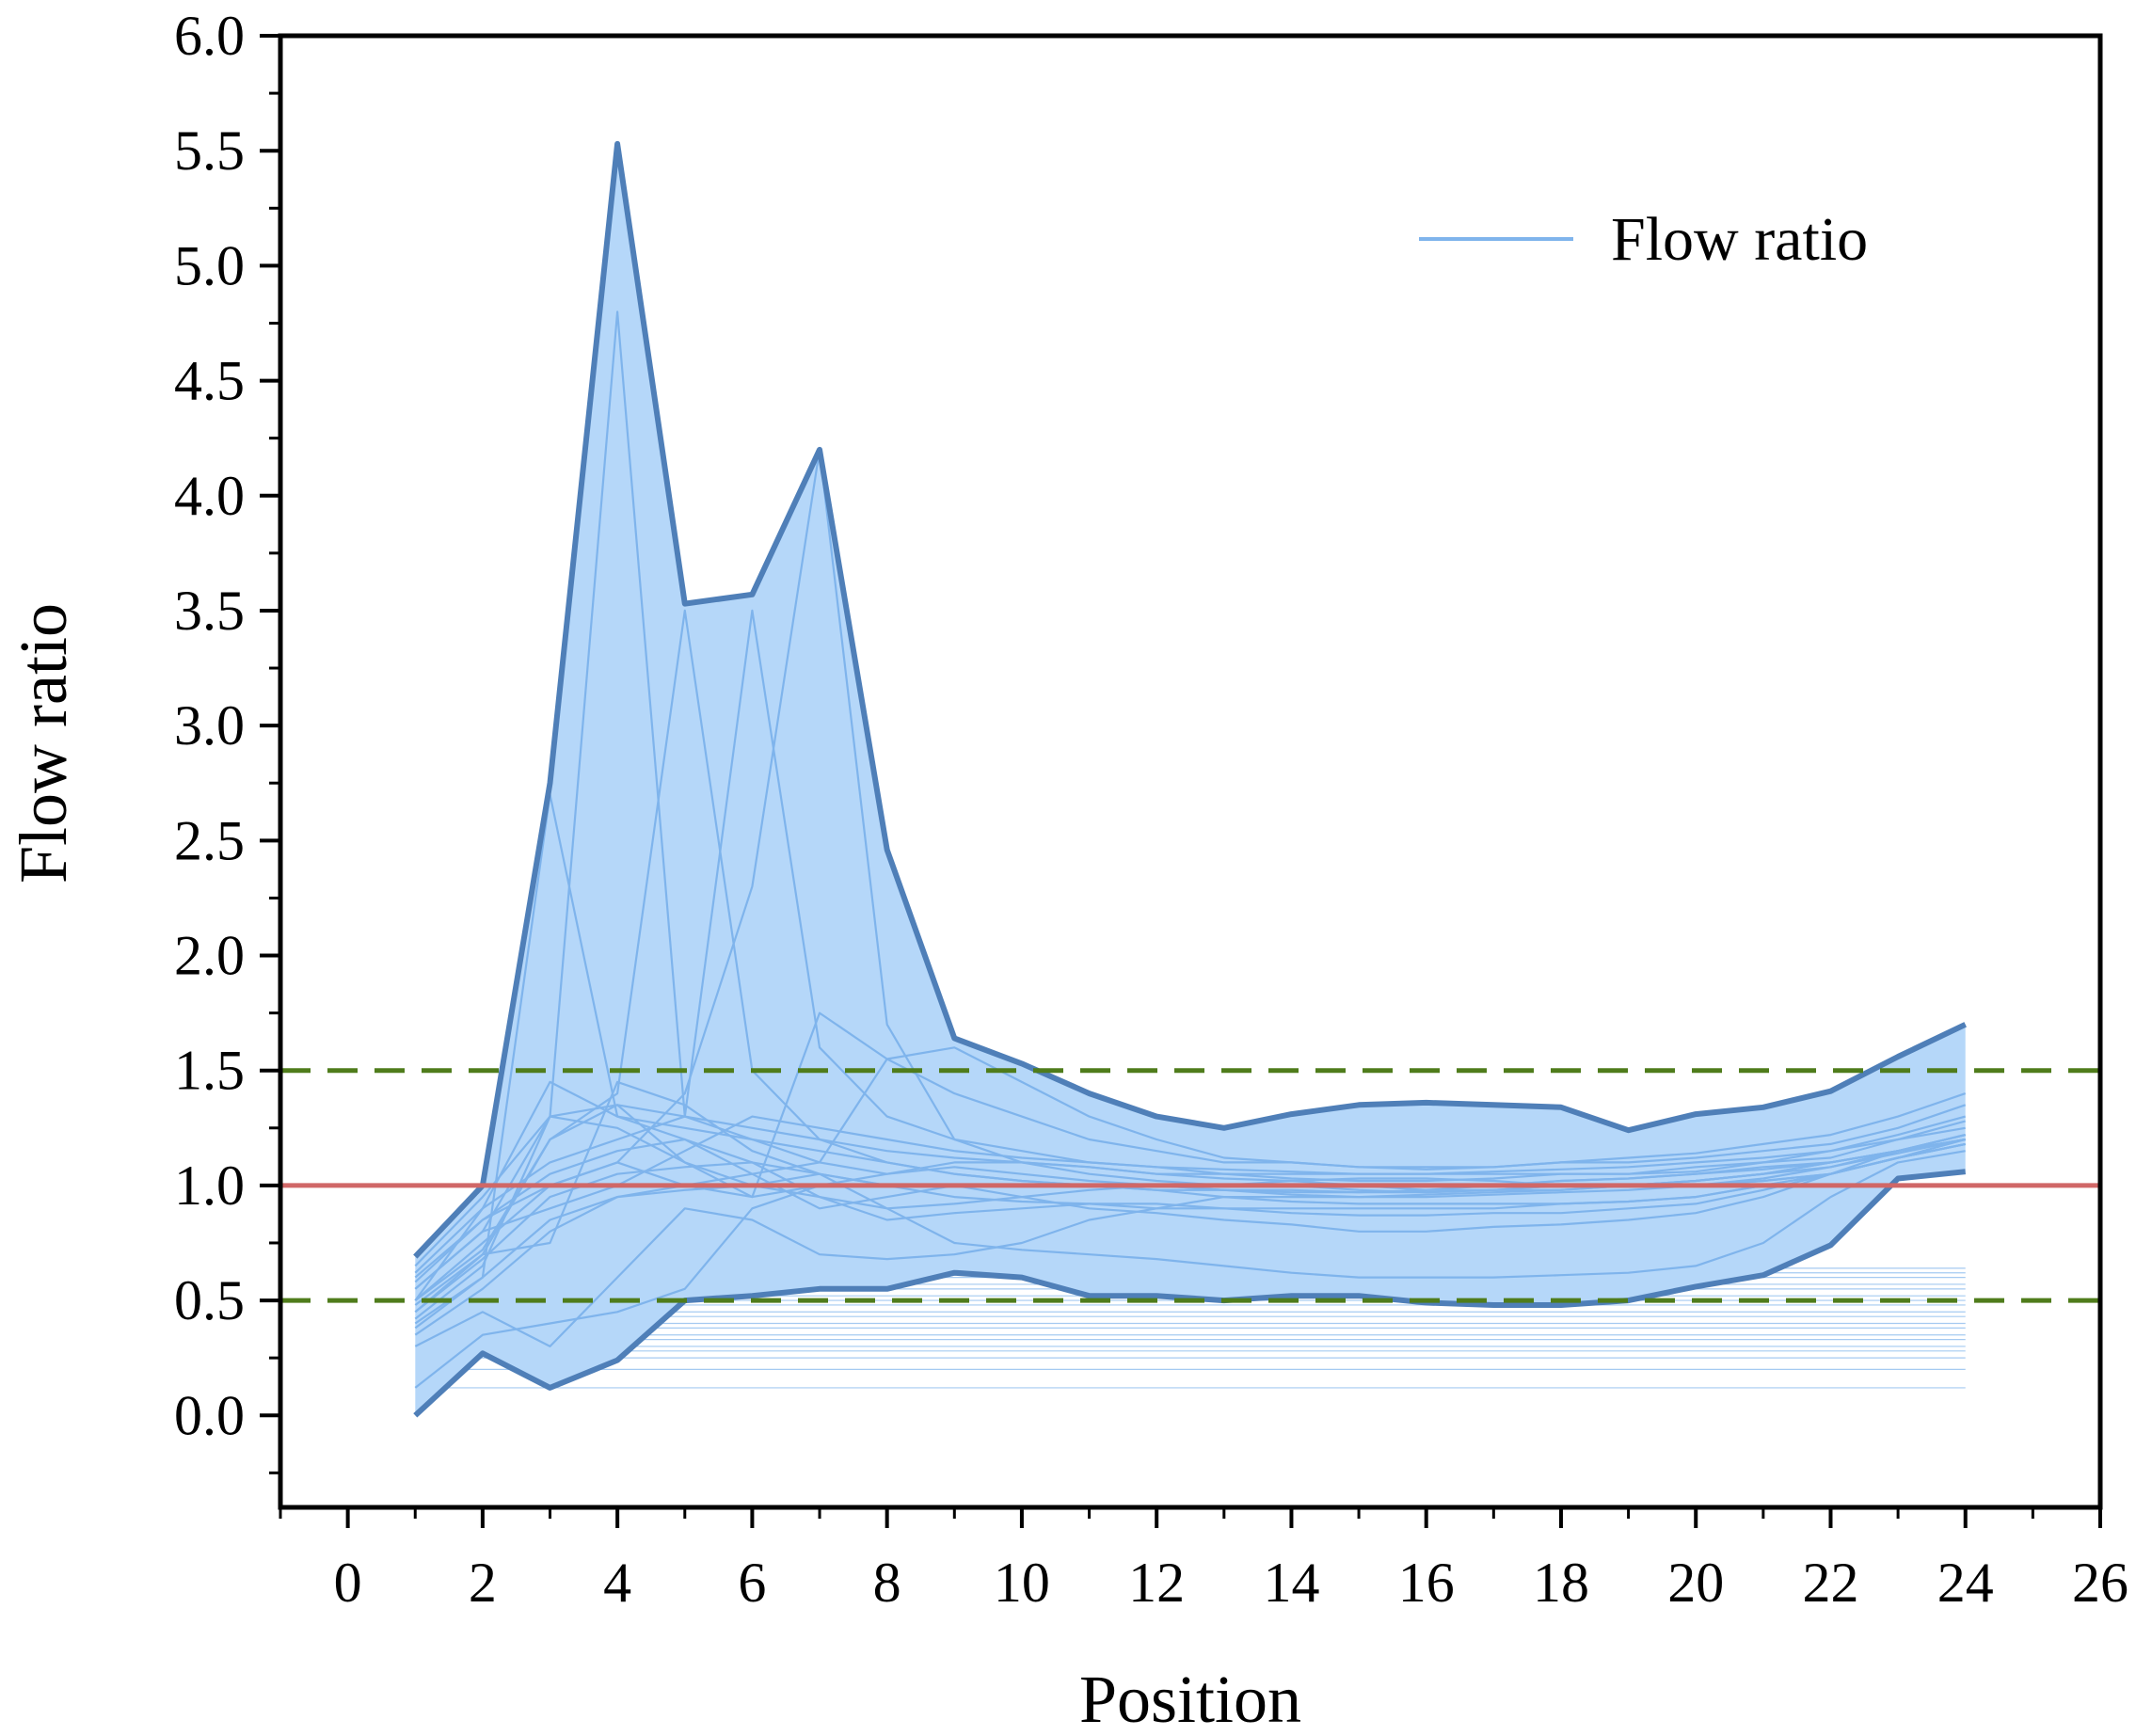 This screenshot has height=1736, width=2136. I want to click on series-line-s12, so click(1190, 1203).